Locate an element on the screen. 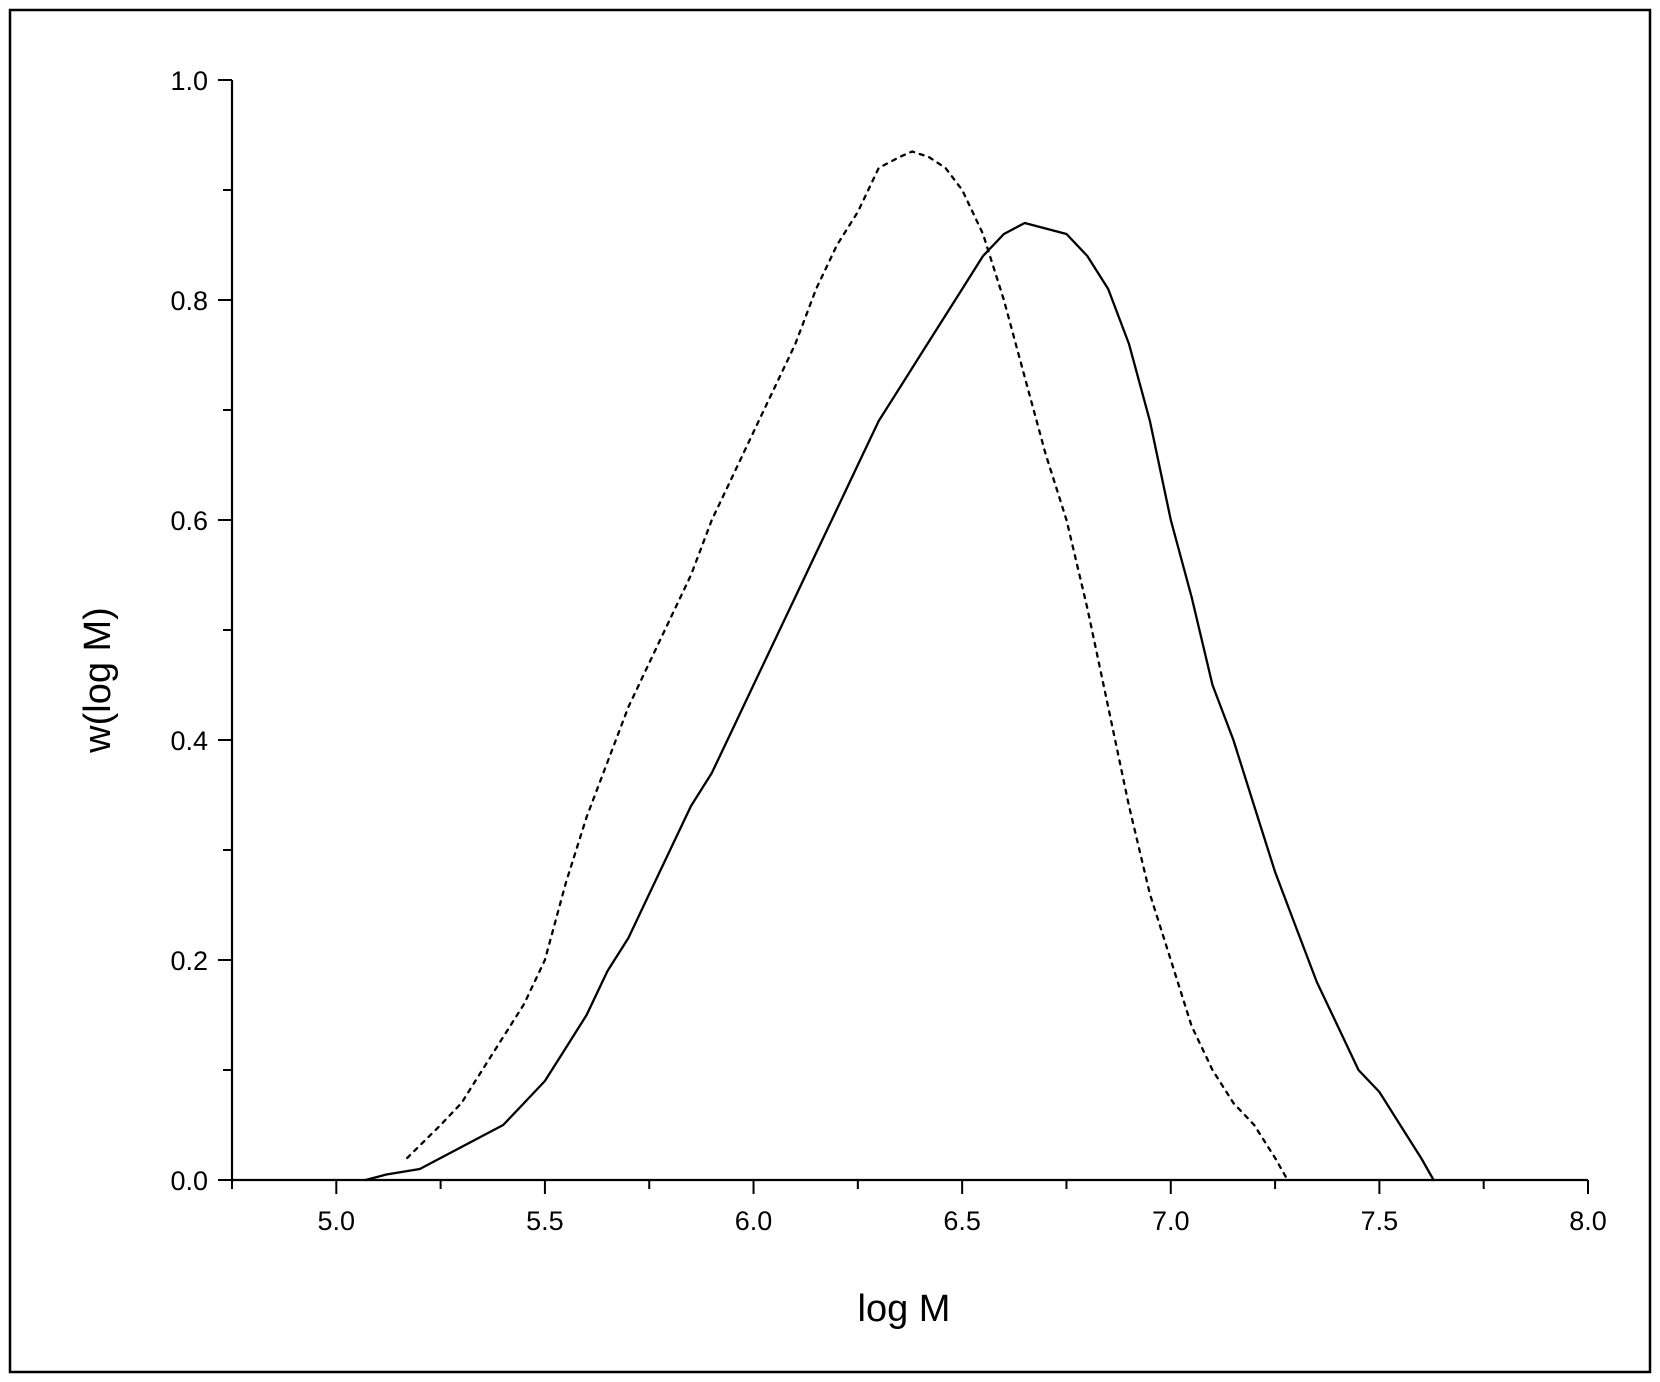  y-tick-label: 0.2 is located at coordinates (189, 961).